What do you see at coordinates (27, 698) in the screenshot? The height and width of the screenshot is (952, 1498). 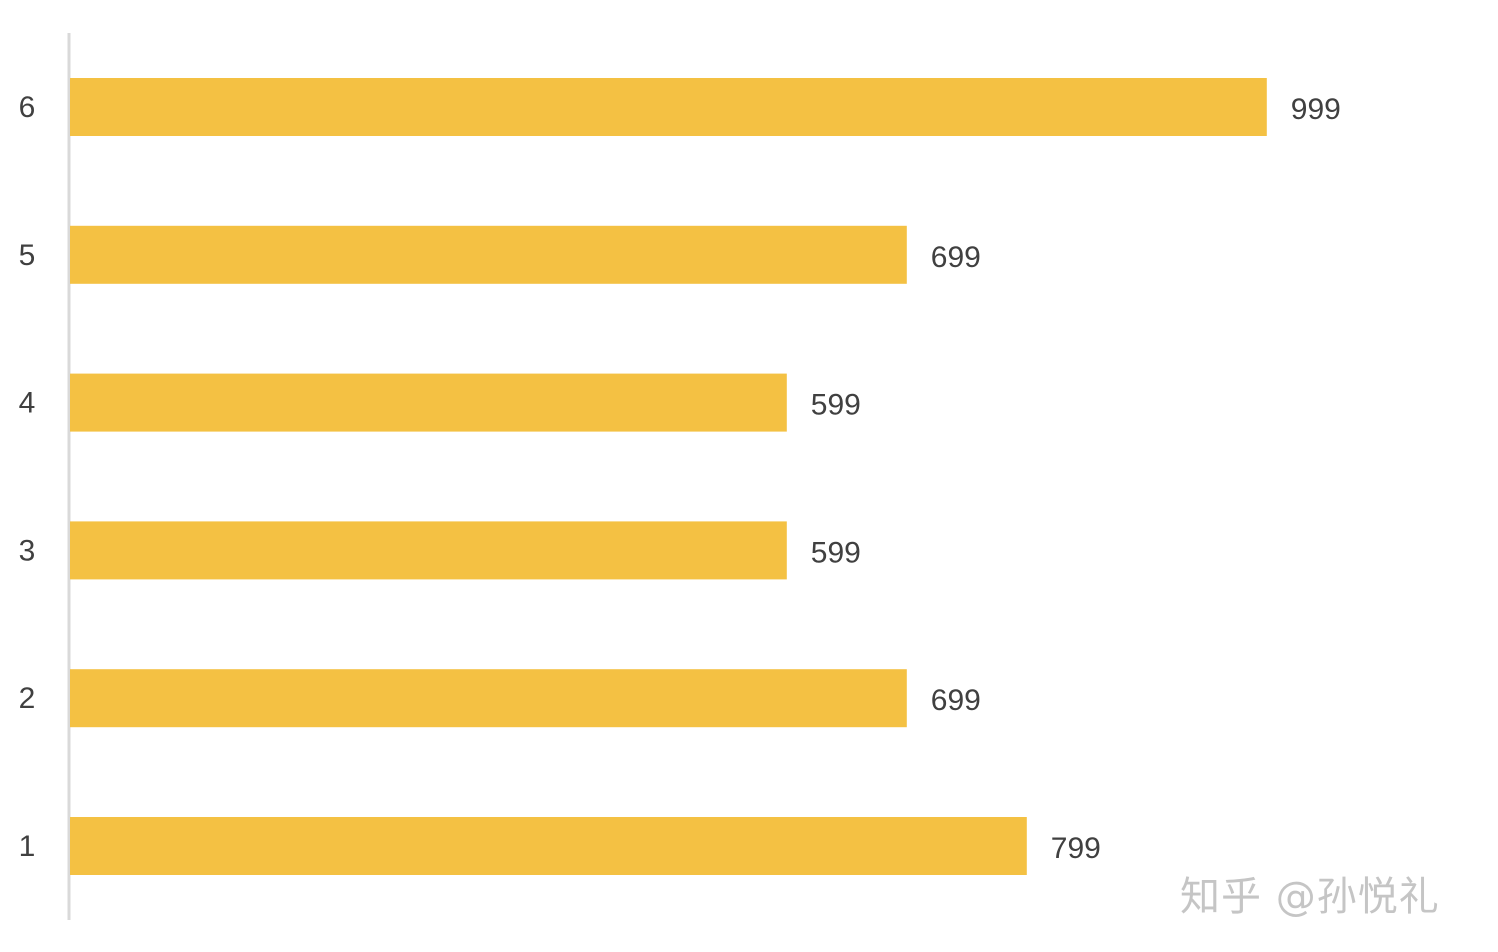 I see `category-label-2: 2` at bounding box center [27, 698].